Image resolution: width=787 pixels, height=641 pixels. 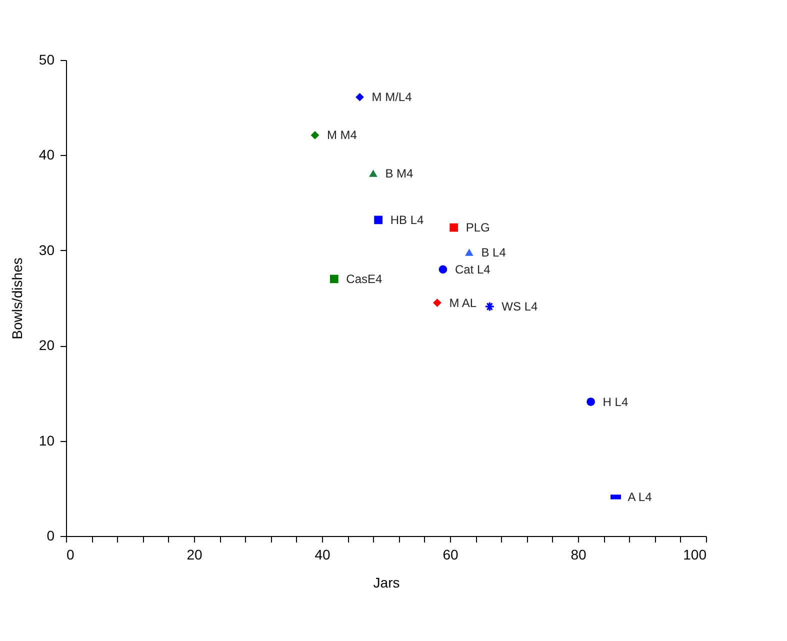 I want to click on x-tick-label: 60, so click(x=450, y=554).